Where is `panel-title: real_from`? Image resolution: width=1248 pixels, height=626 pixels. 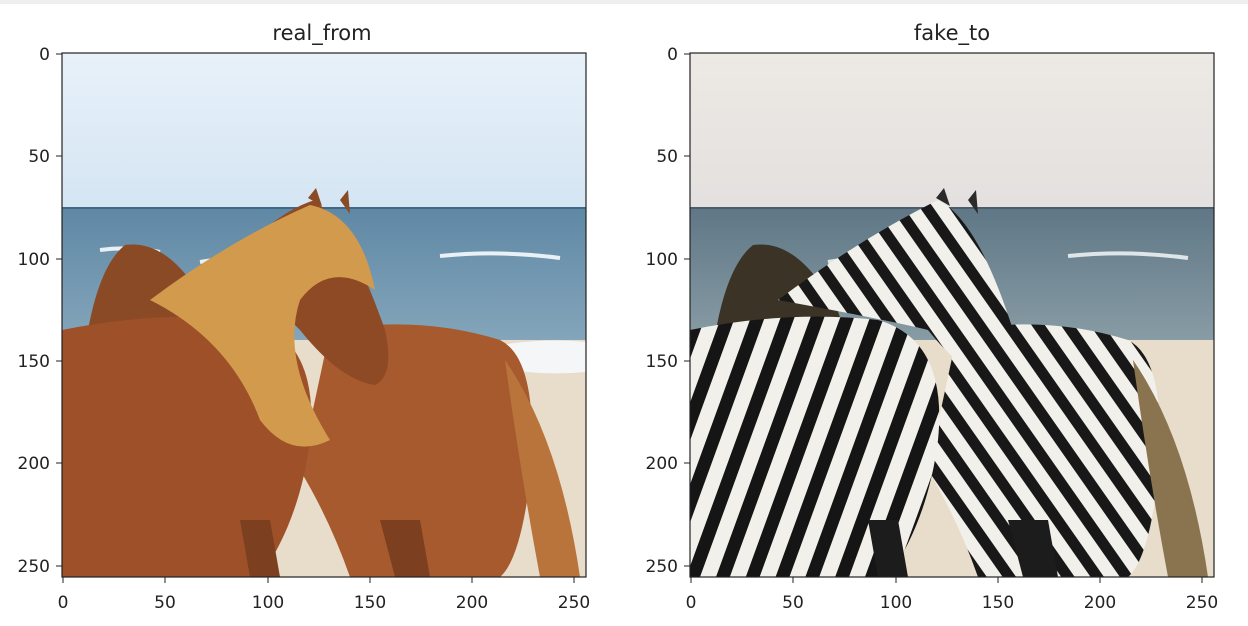
panel-title: real_from is located at coordinates (321, 33).